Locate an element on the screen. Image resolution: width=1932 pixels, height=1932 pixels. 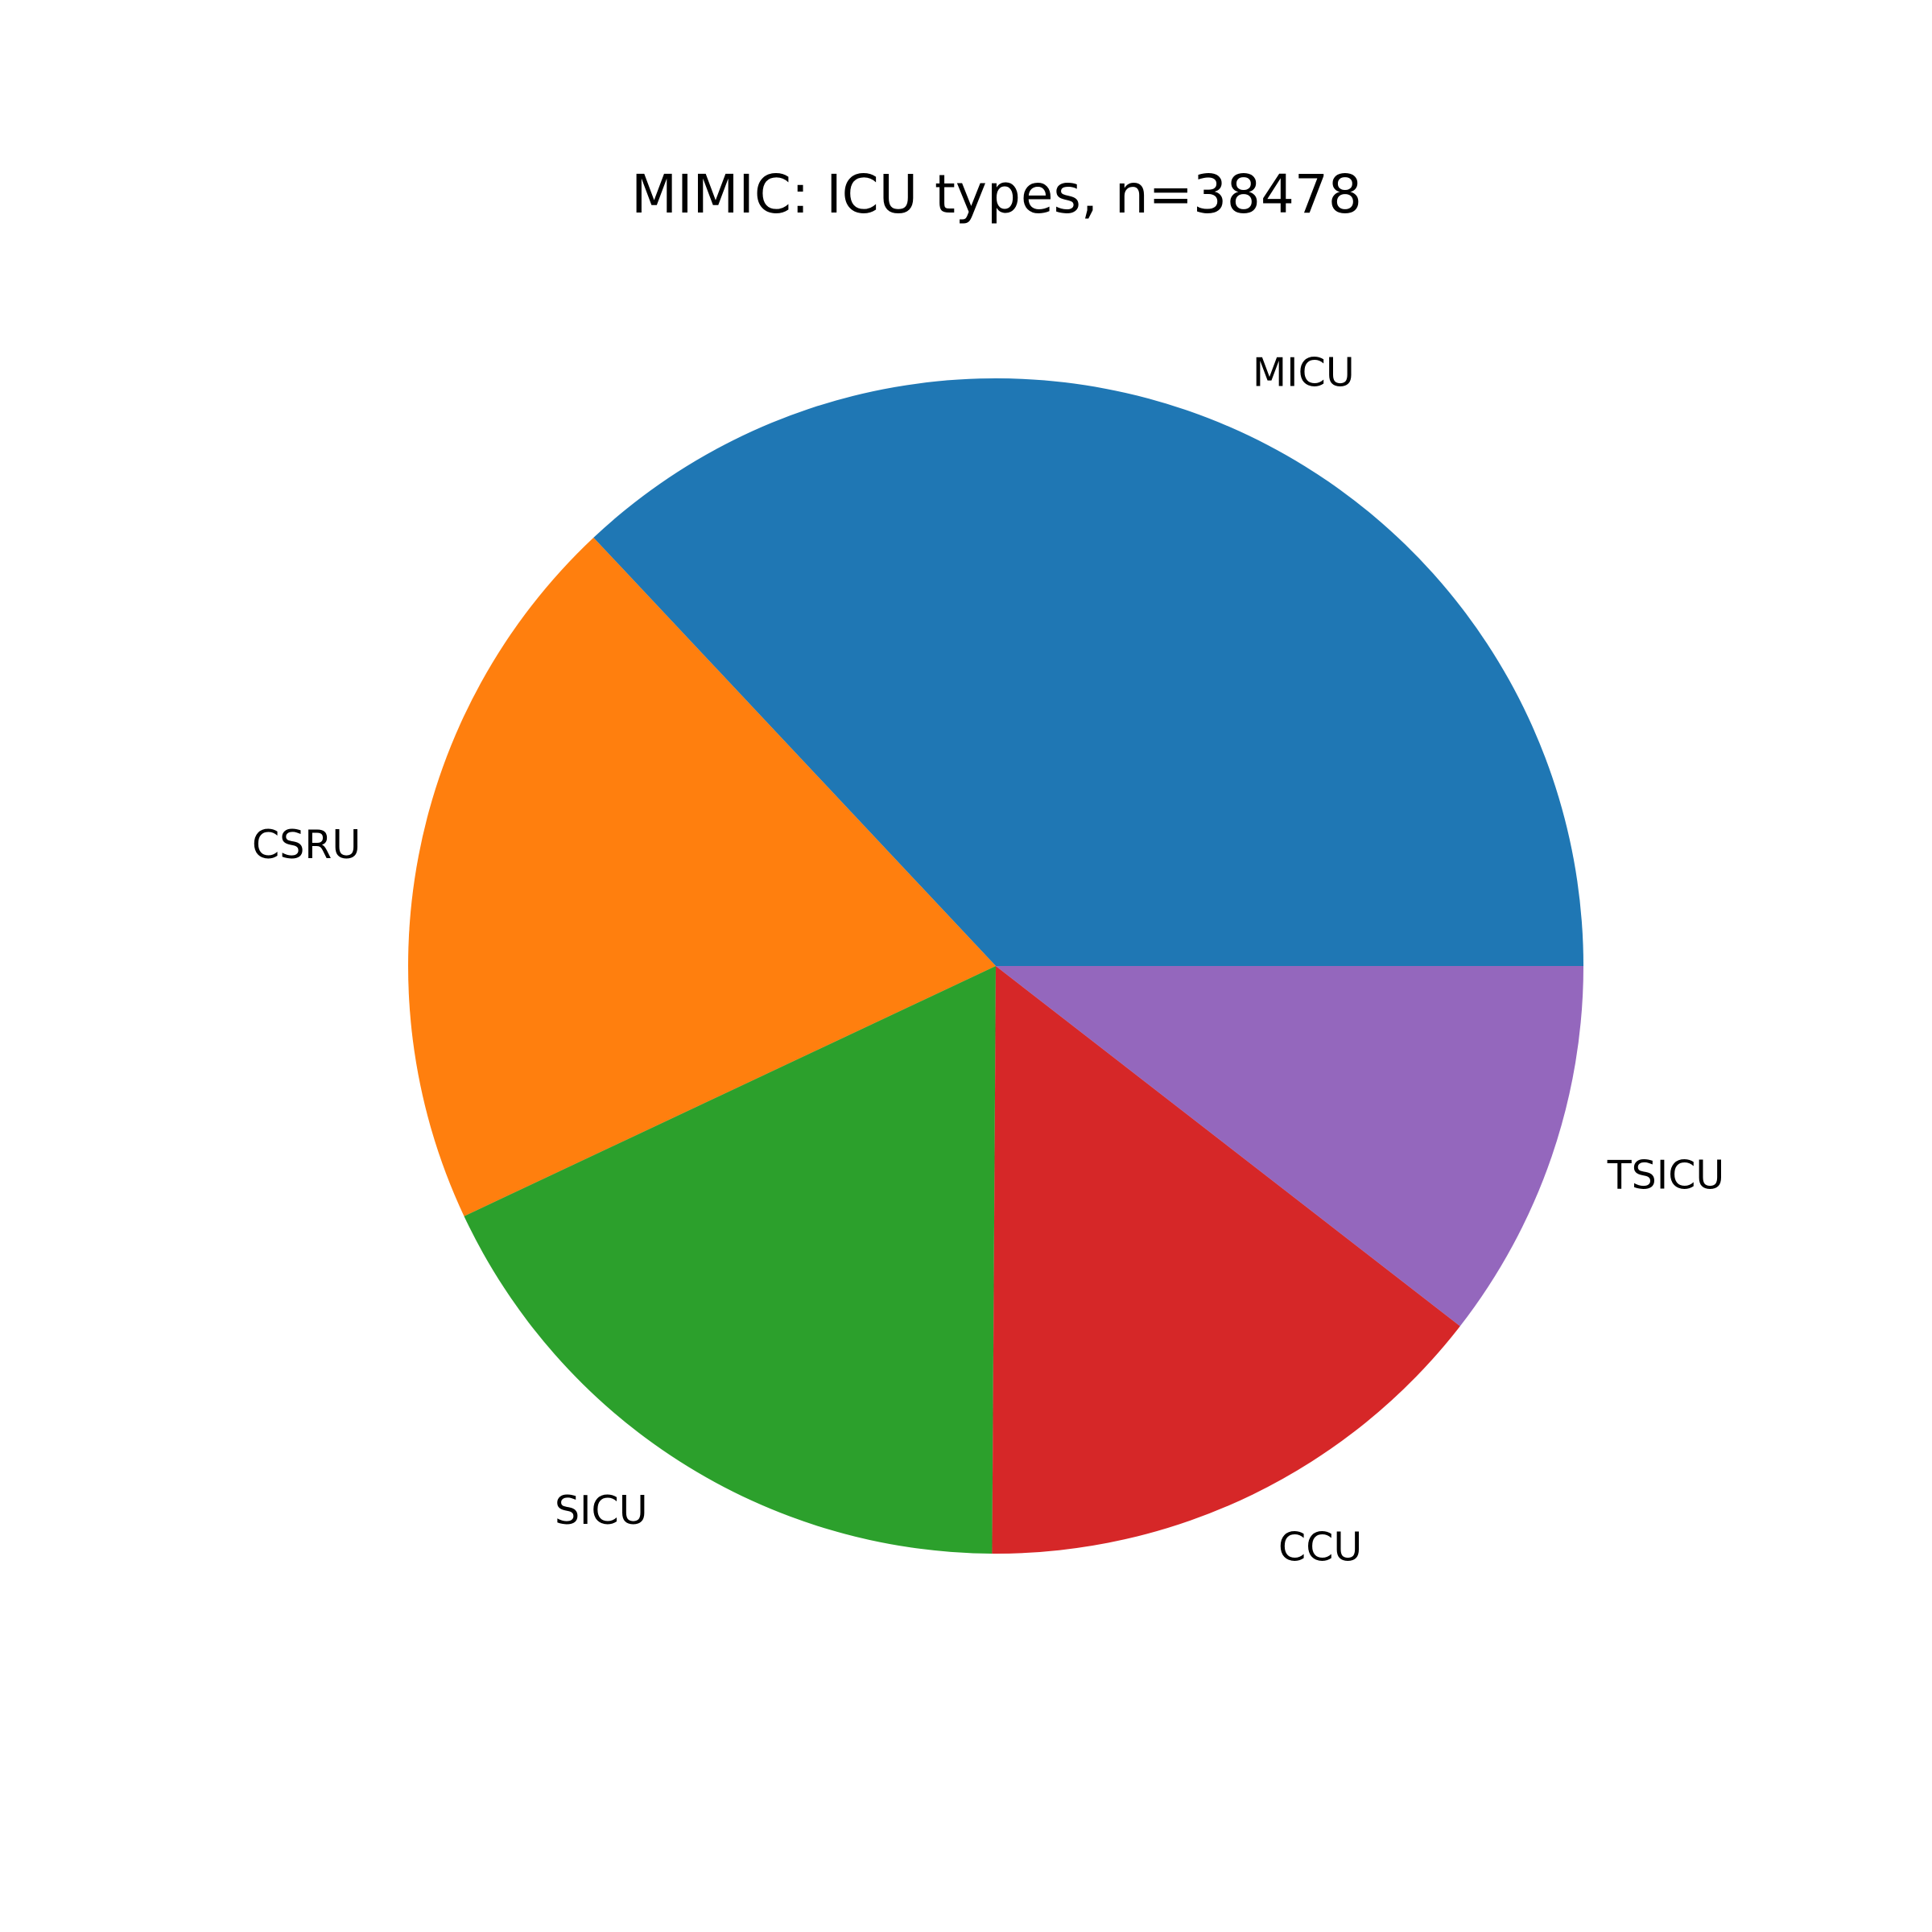
pie-slice-csru is located at coordinates (702, 876).